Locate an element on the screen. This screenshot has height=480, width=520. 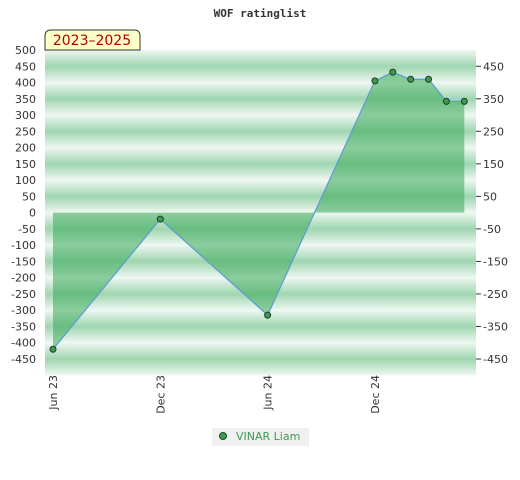
right-tick-label: 450 is located at coordinates (493, 66).